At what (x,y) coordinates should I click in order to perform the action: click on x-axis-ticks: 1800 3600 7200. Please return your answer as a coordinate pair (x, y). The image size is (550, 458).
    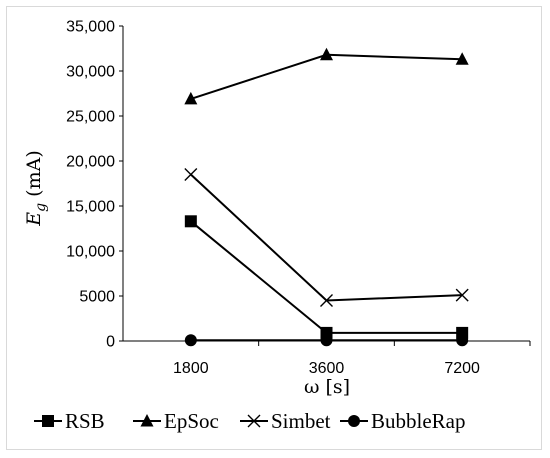
    Looking at the image, I should click on (352, 359).